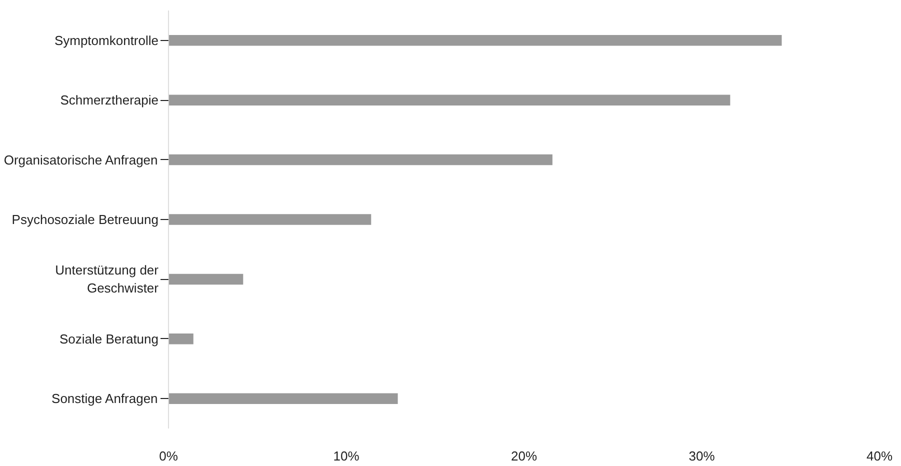  What do you see at coordinates (168, 456) in the screenshot?
I see `x-tick-label: 0%` at bounding box center [168, 456].